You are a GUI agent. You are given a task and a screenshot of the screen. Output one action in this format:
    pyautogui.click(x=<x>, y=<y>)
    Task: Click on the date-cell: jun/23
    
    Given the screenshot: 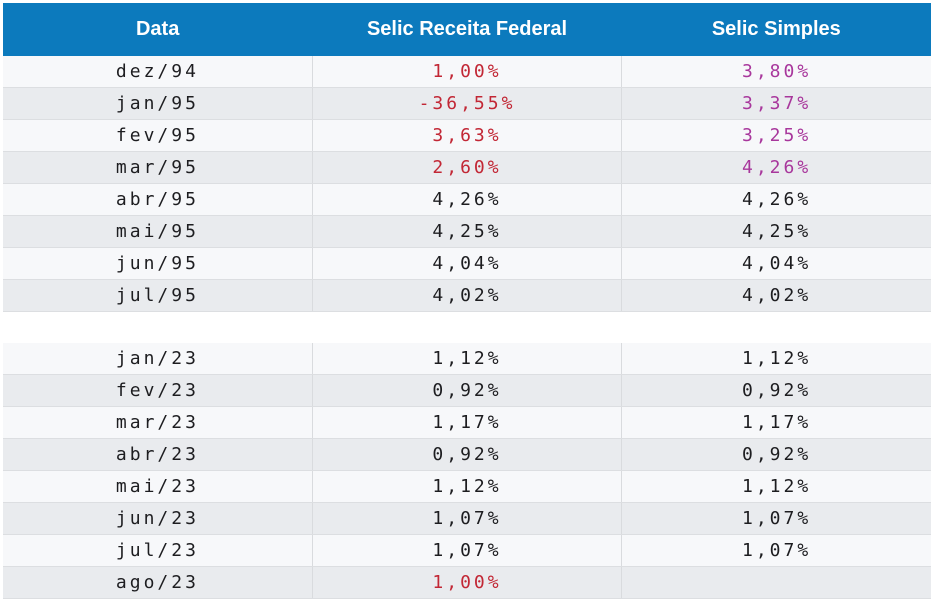 What is the action you would take?
    pyautogui.click(x=158, y=518)
    